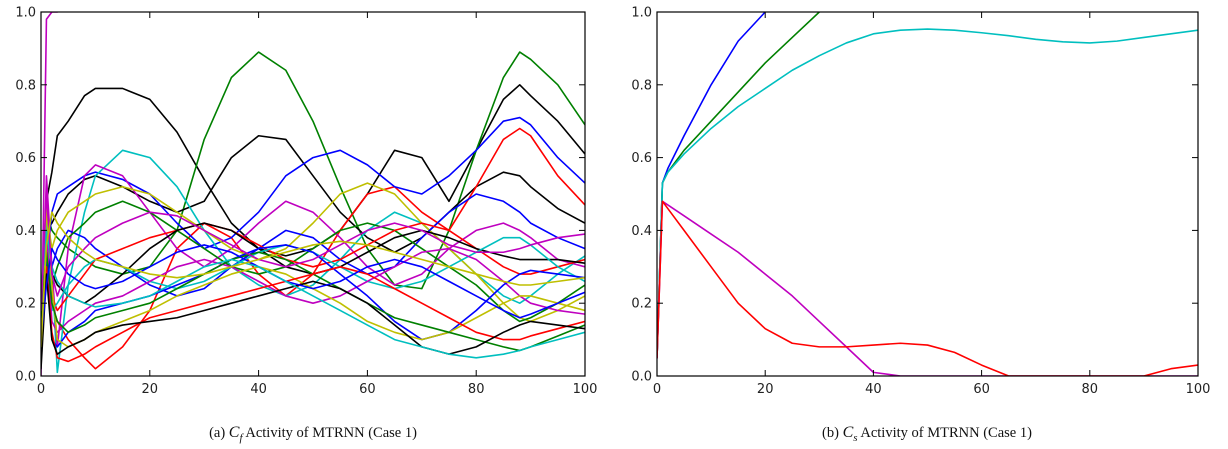 This screenshot has width=1228, height=449. What do you see at coordinates (855, 438) in the screenshot?
I see `caption-subscript: s` at bounding box center [855, 438].